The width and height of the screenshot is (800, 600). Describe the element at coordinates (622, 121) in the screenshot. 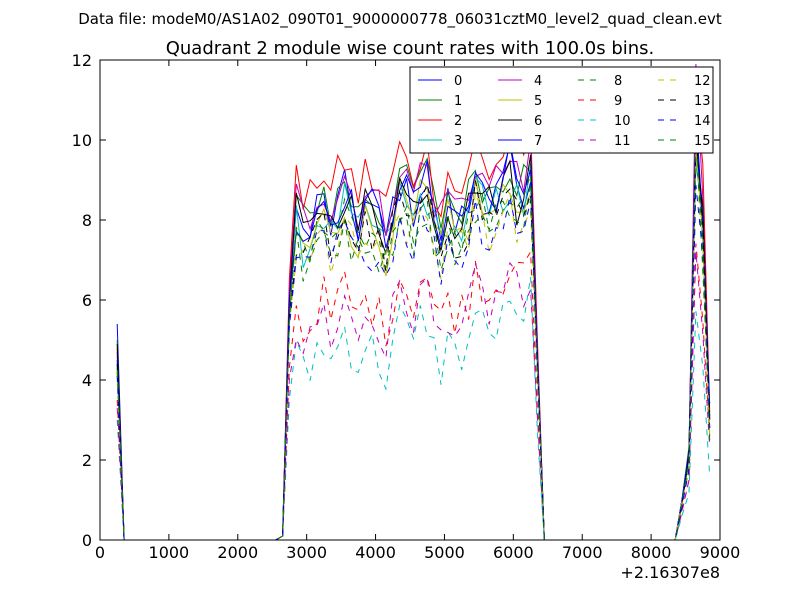

I see `legend-label-10: 10` at that location.